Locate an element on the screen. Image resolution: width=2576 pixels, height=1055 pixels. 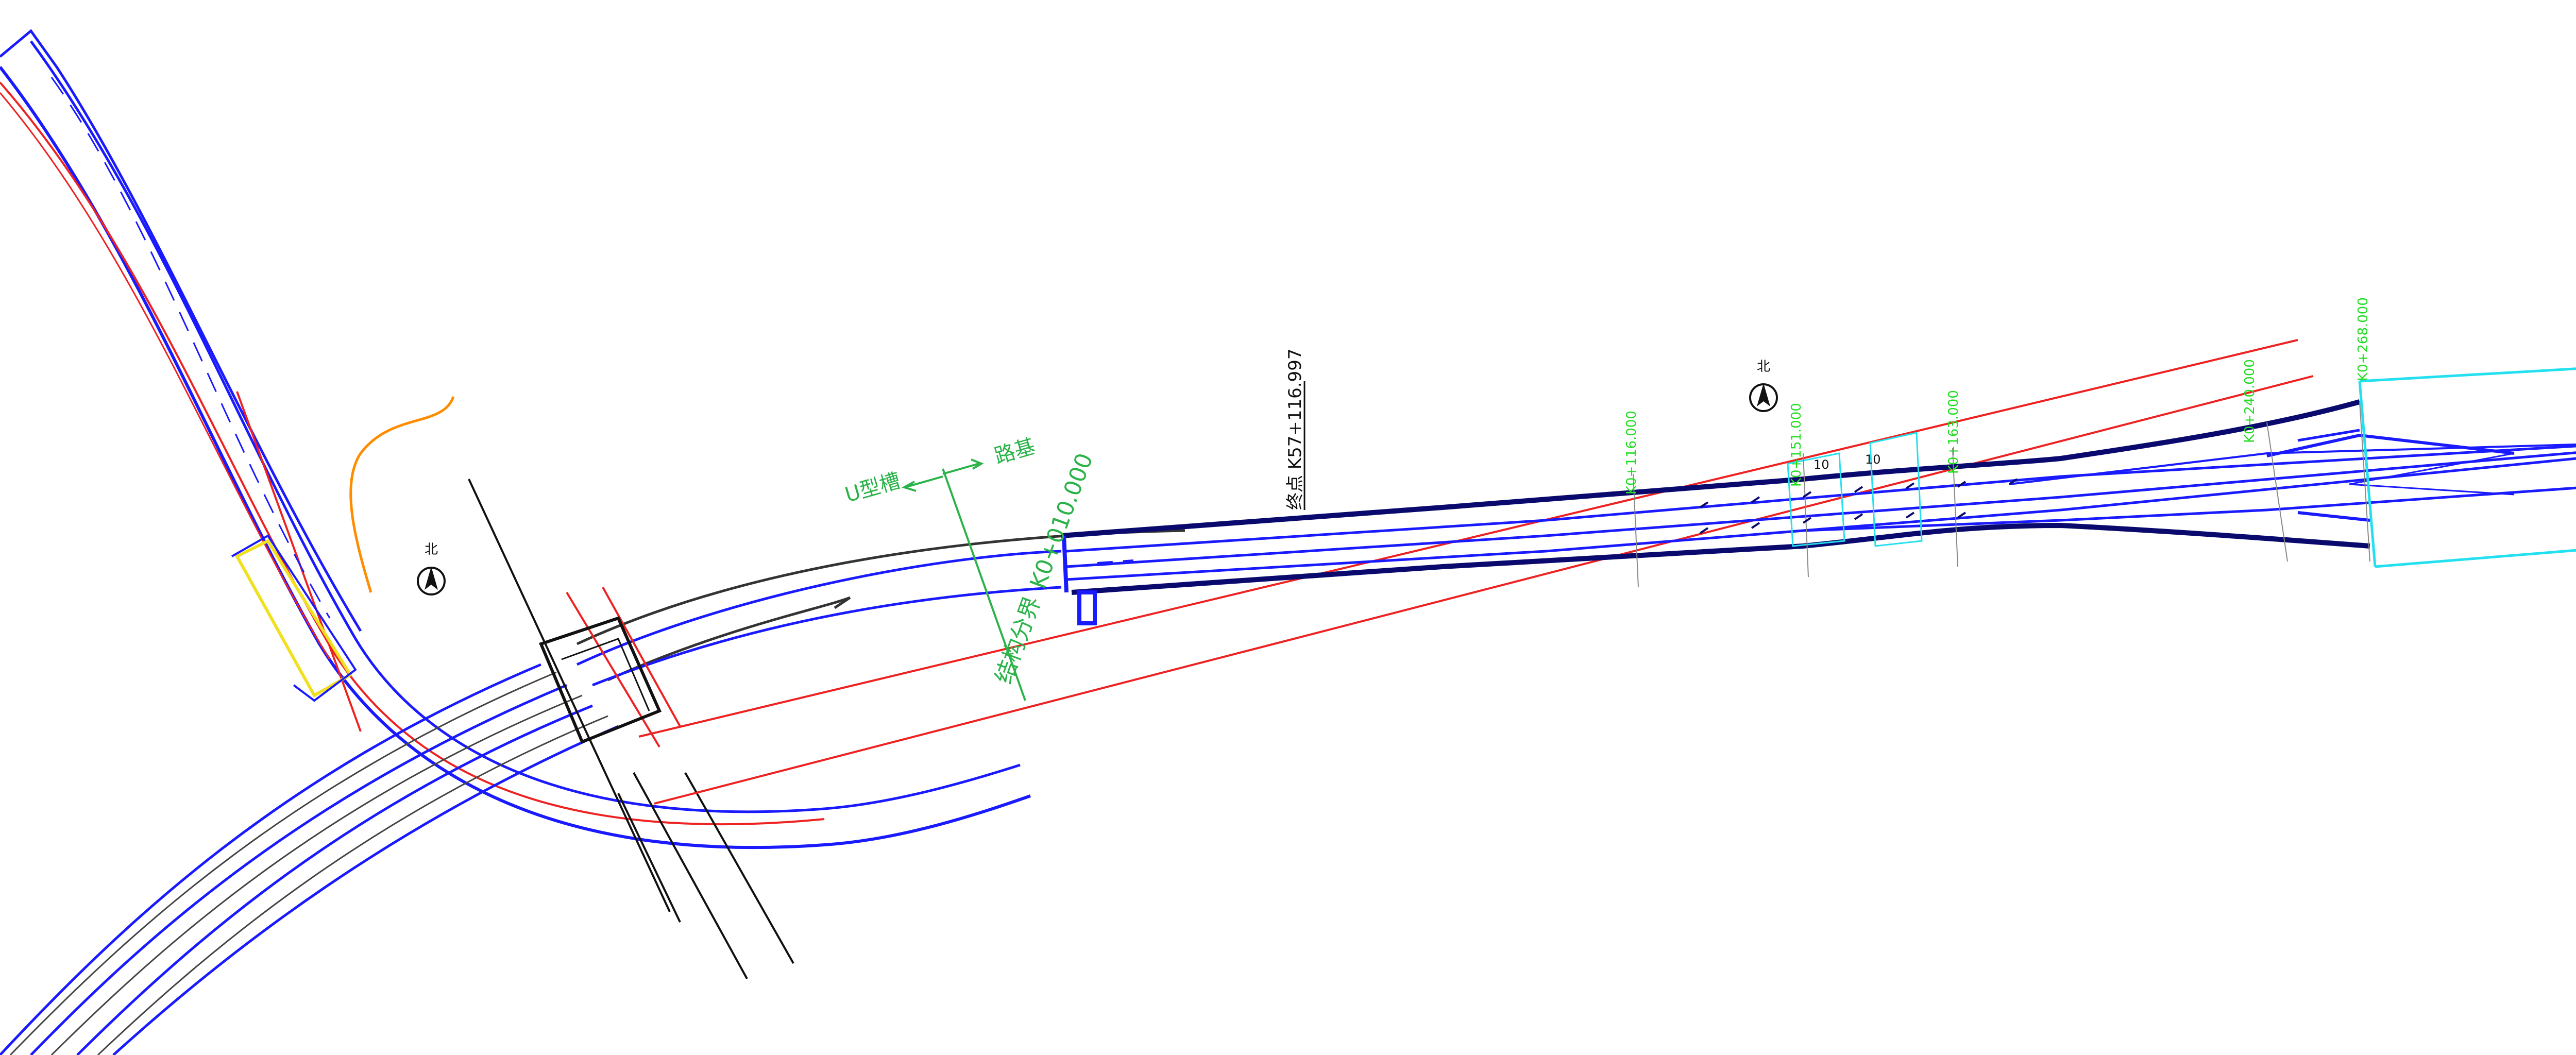
curve-left-border-outline is located at coordinates (181, 330).